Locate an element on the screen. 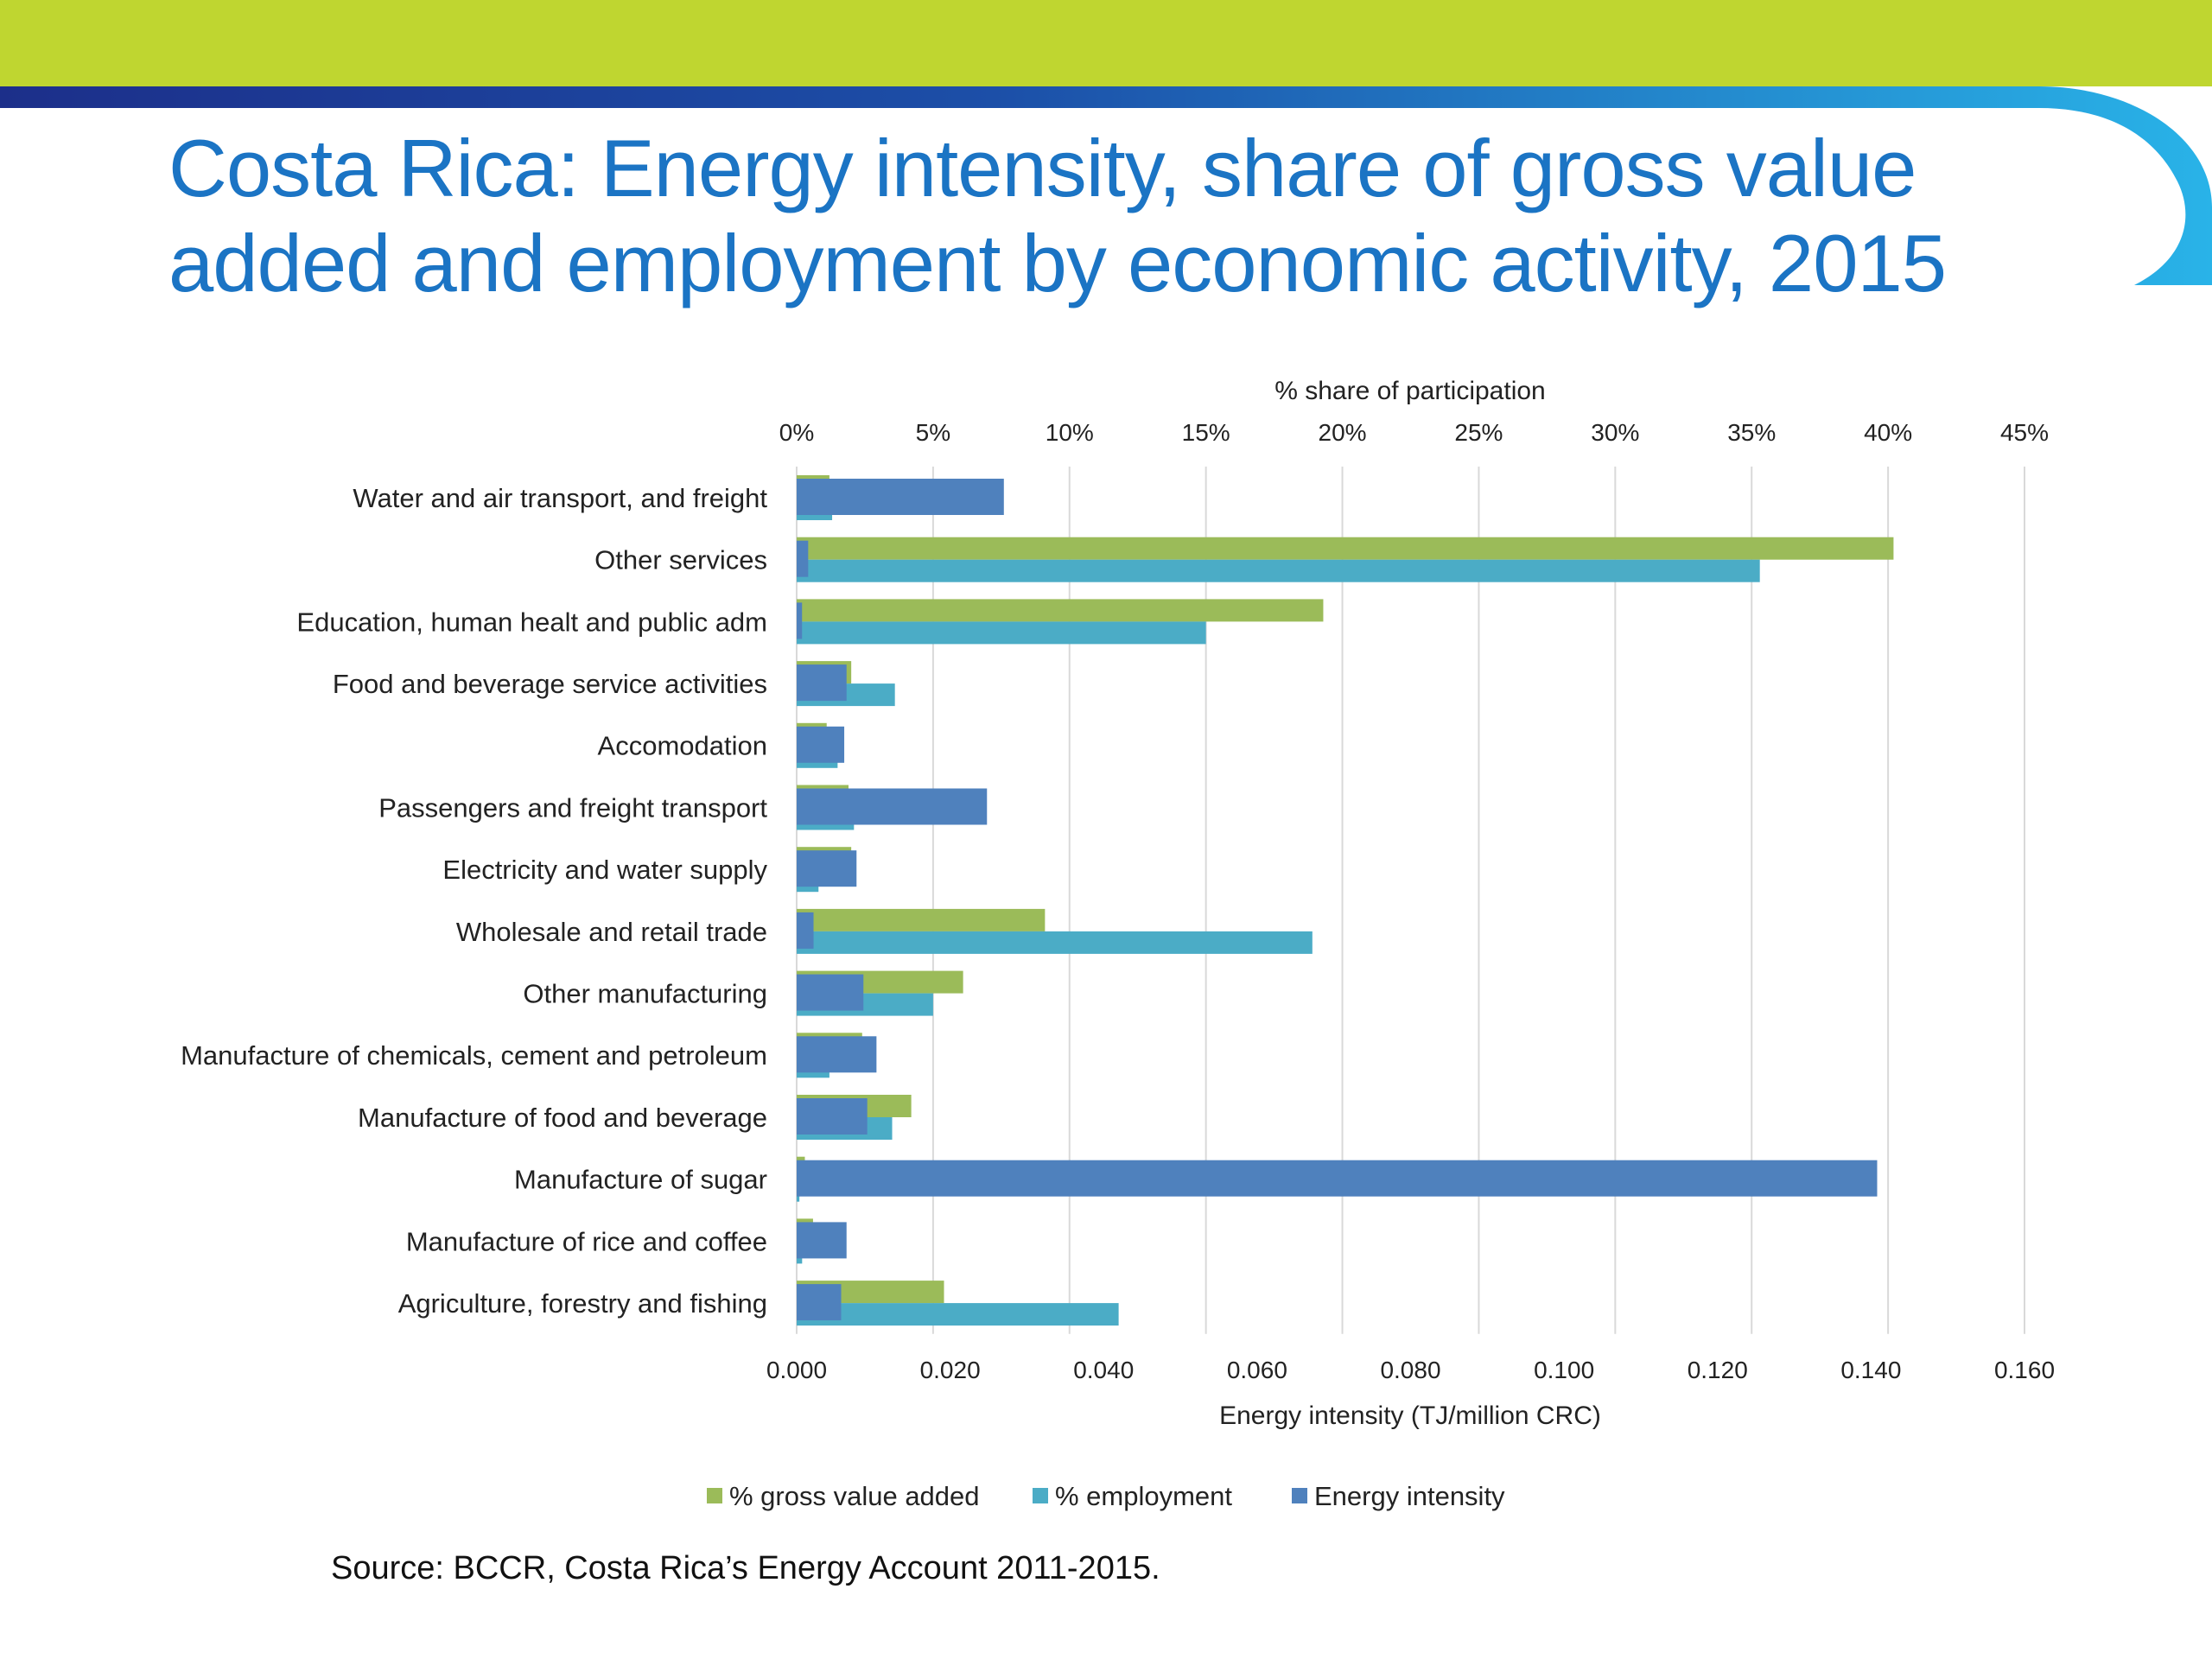  category-label: Water and air transport, and freight is located at coordinates (560, 498).